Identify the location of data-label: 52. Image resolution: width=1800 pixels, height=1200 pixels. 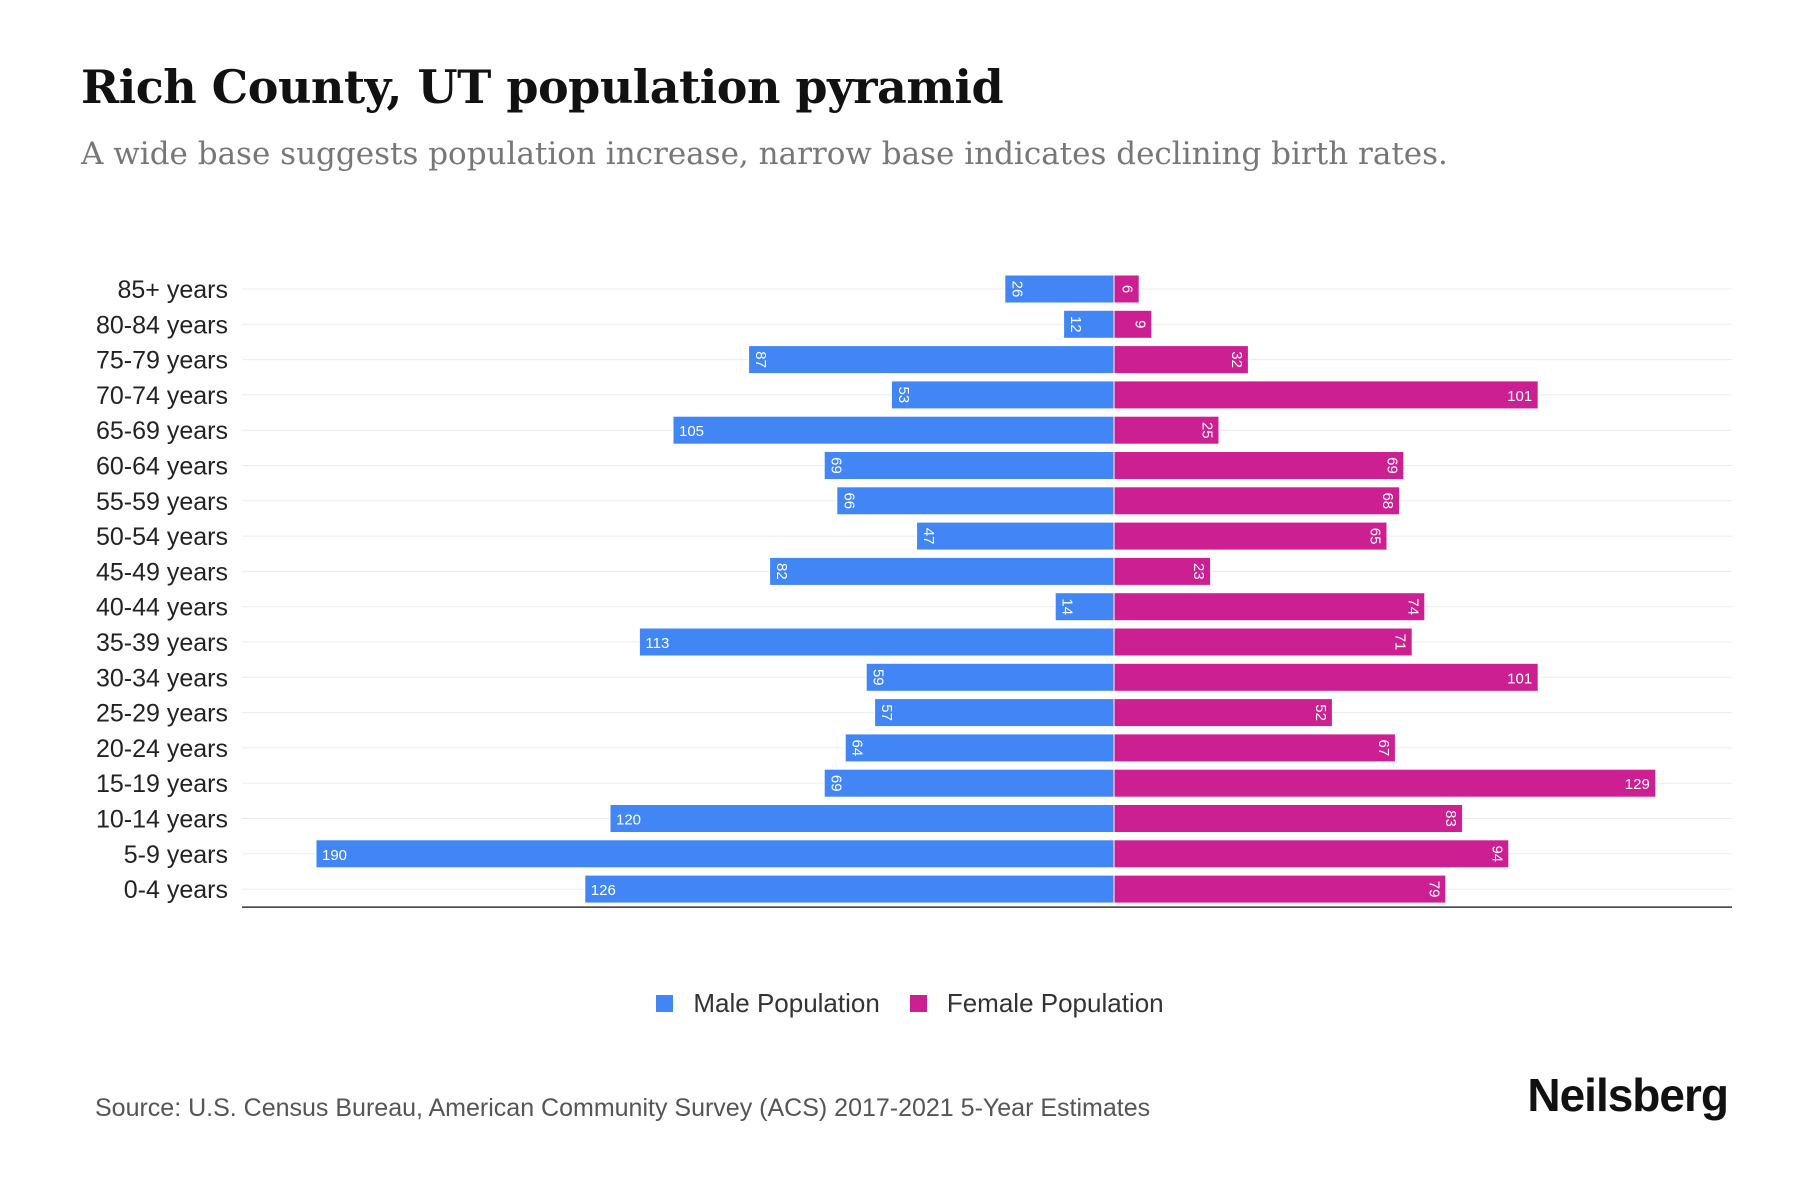
(1320, 712).